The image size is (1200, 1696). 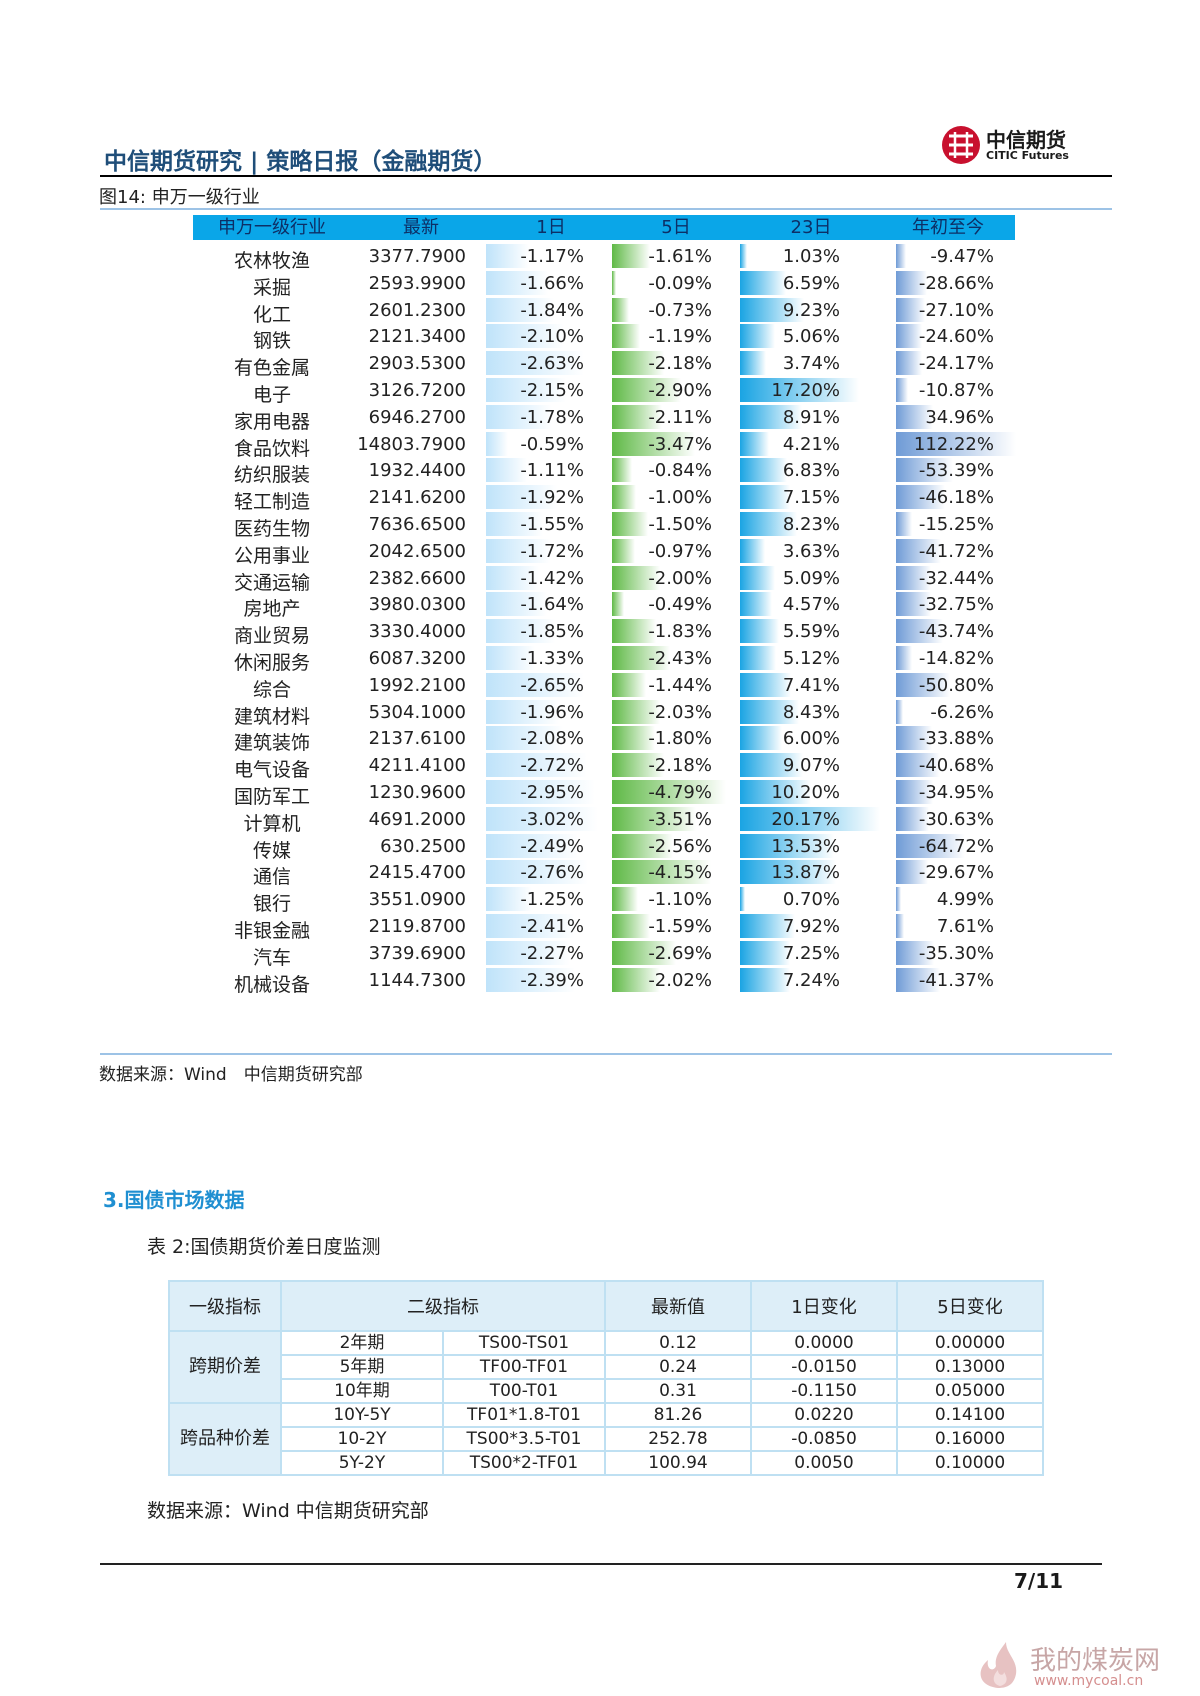 I want to click on value-ytd: -40.68%, so click(x=956, y=766).